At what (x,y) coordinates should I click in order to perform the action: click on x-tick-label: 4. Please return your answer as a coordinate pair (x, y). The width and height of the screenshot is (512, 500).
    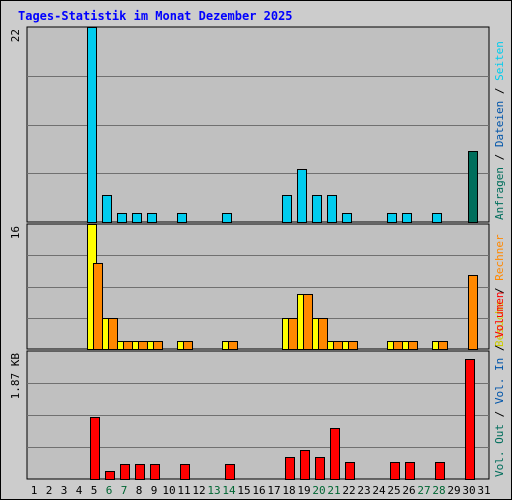
    Looking at the image, I should click on (79, 490).